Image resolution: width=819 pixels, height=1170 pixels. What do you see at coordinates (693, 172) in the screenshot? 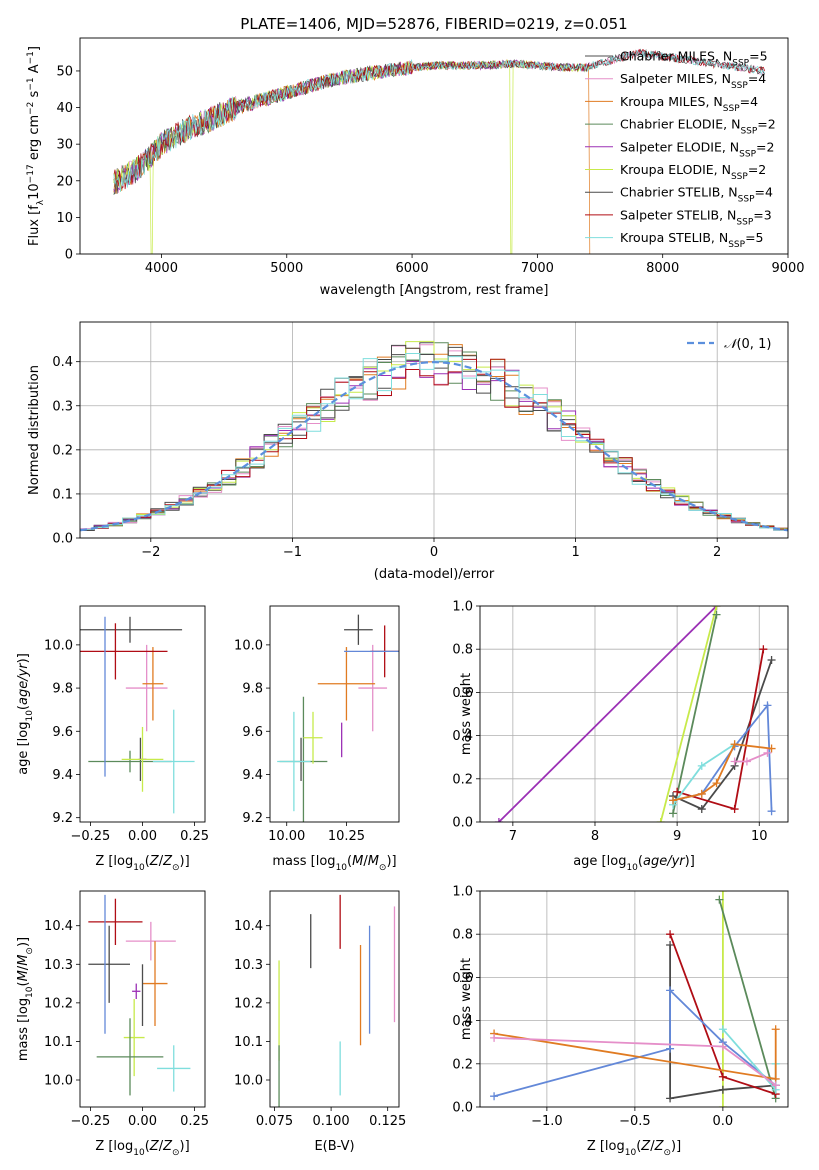
I see `legend-label: Kroupa ELODIE, NSSP=2` at bounding box center [693, 172].